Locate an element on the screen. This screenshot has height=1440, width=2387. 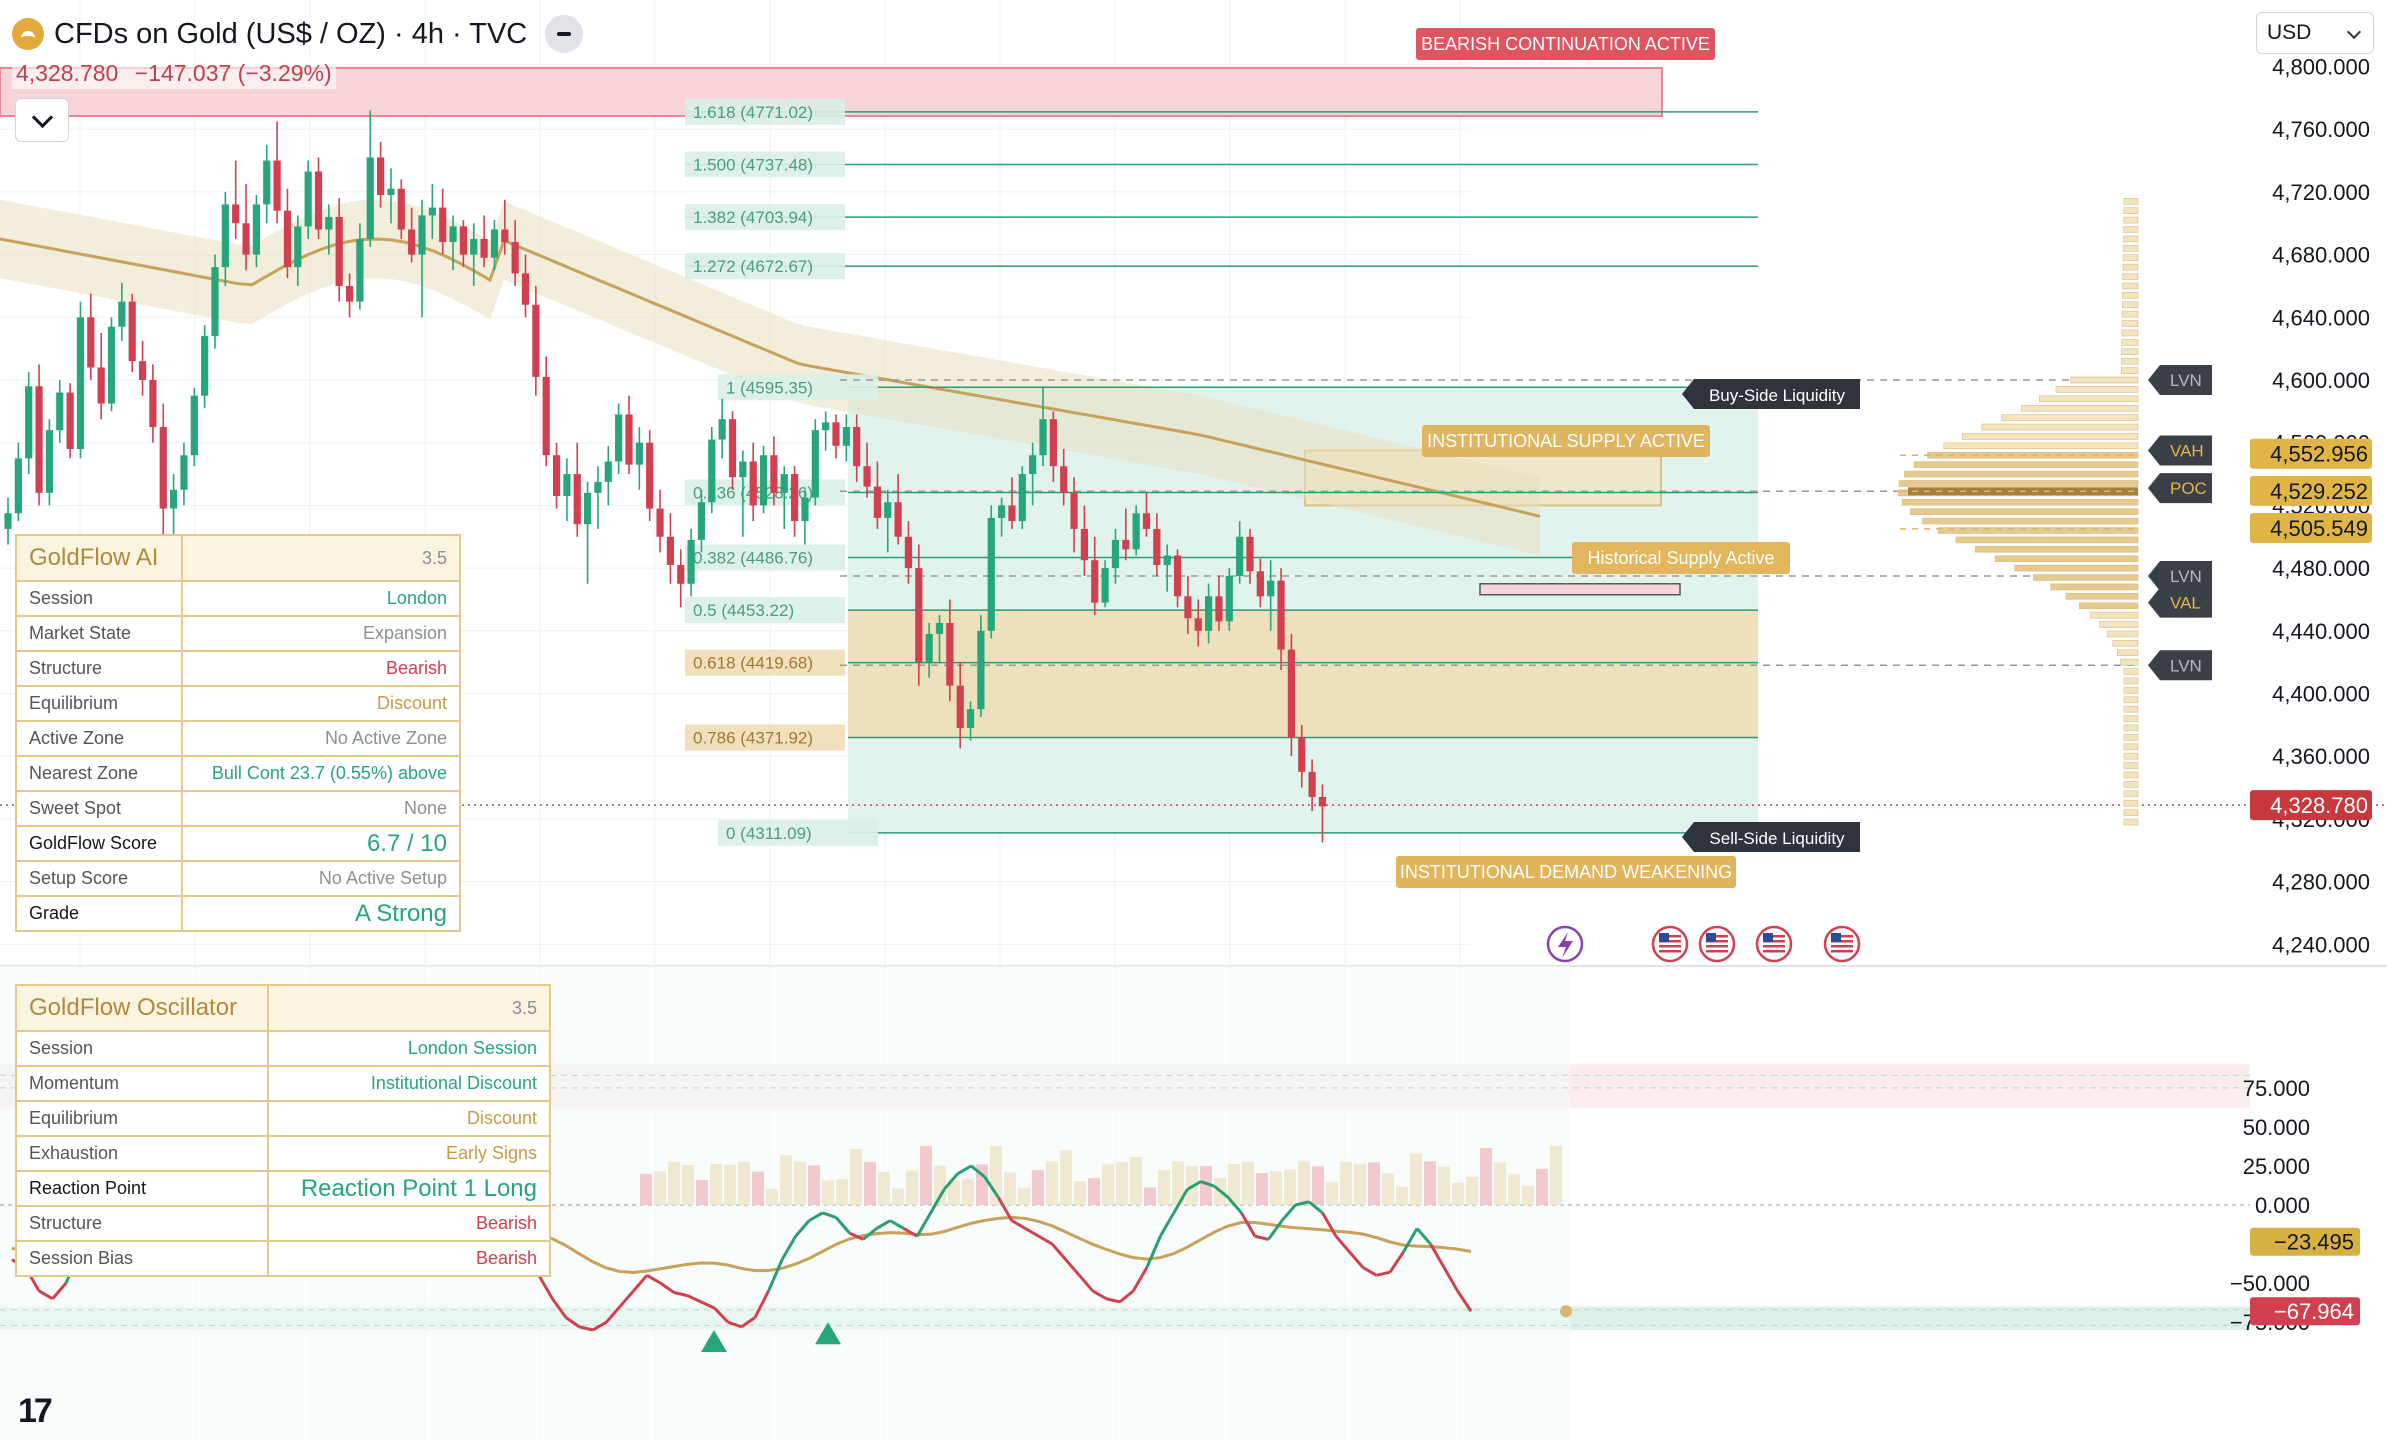
panel-row: Equilibrium Discount is located at coordinates (283, 1118).